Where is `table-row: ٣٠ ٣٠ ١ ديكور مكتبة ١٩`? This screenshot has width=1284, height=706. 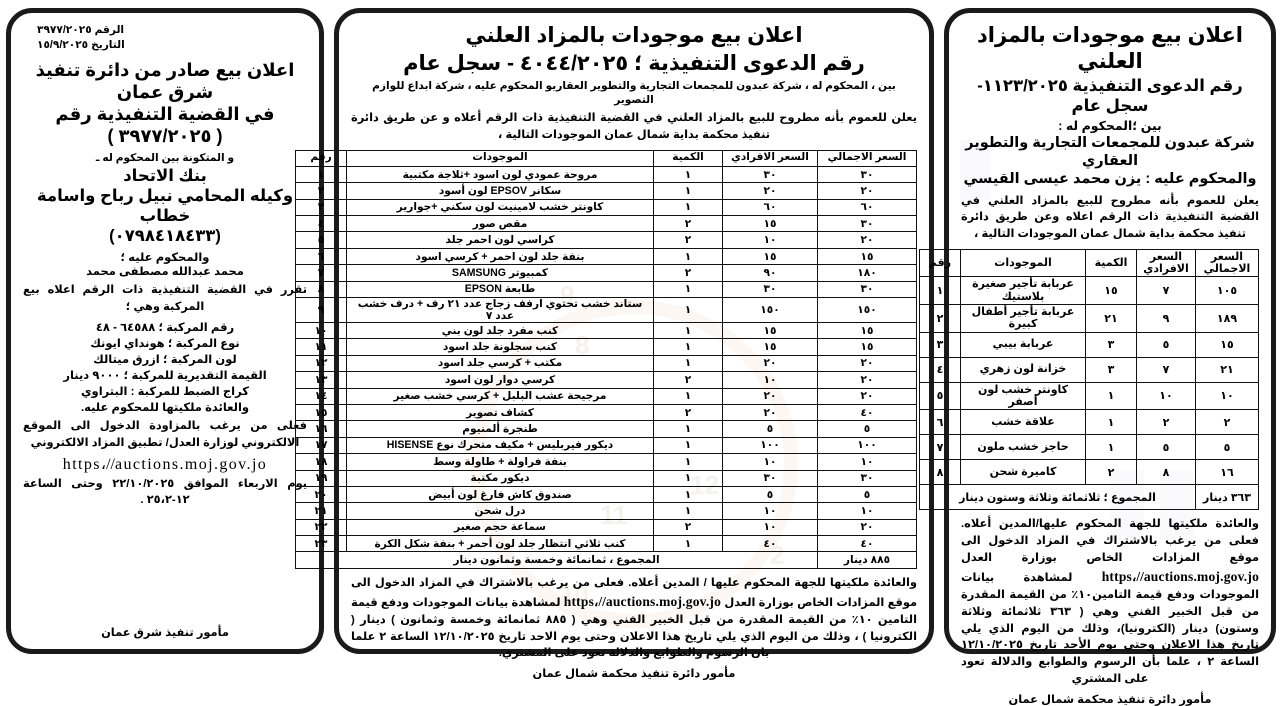 table-row: ٣٠ ٣٠ ١ ديكور مكتبة ١٩ is located at coordinates (606, 478).